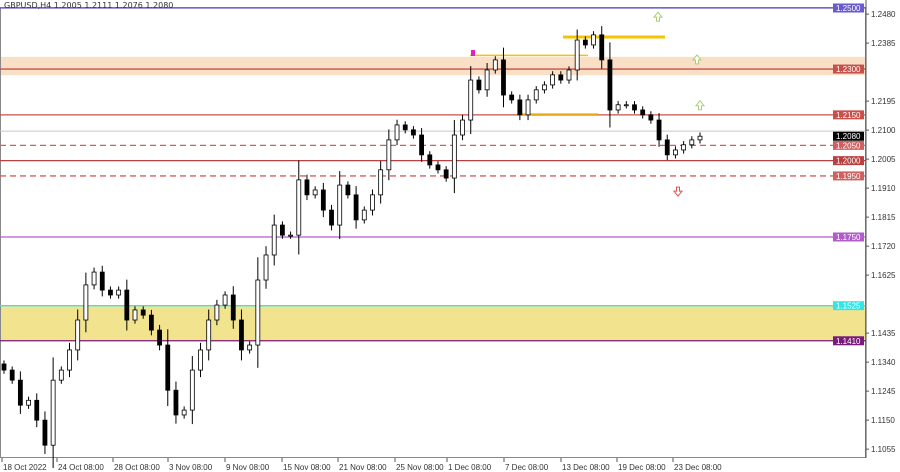 Image resolution: width=900 pixels, height=472 pixels. Describe the element at coordinates (883, 43) in the screenshot. I see `y-tick-label: 1.2385` at that location.